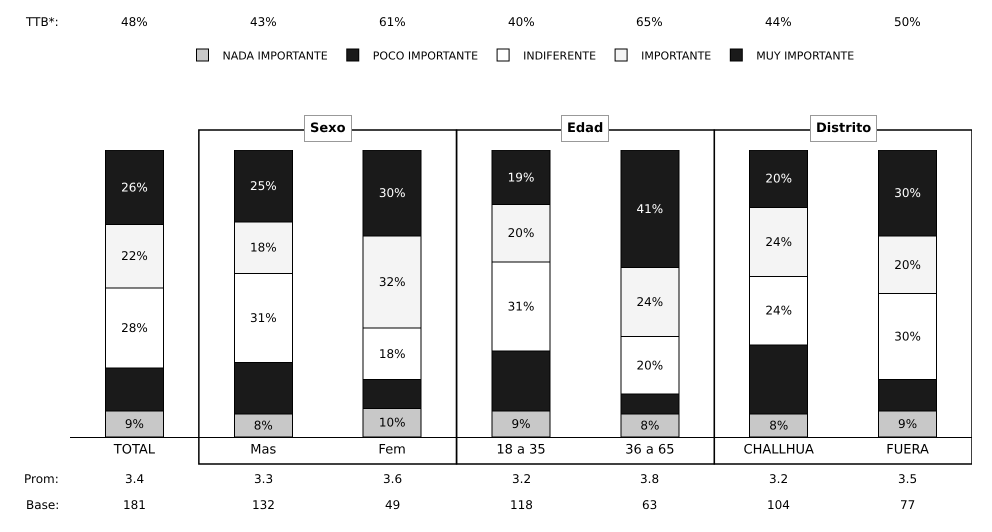  I want to click on text: 118, so click(521, 505).